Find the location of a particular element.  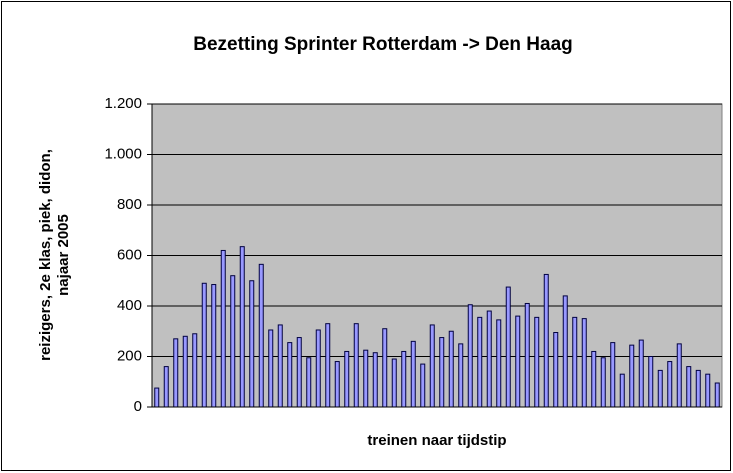

y-axis-label-line: najaar 2005 is located at coordinates (63, 255).